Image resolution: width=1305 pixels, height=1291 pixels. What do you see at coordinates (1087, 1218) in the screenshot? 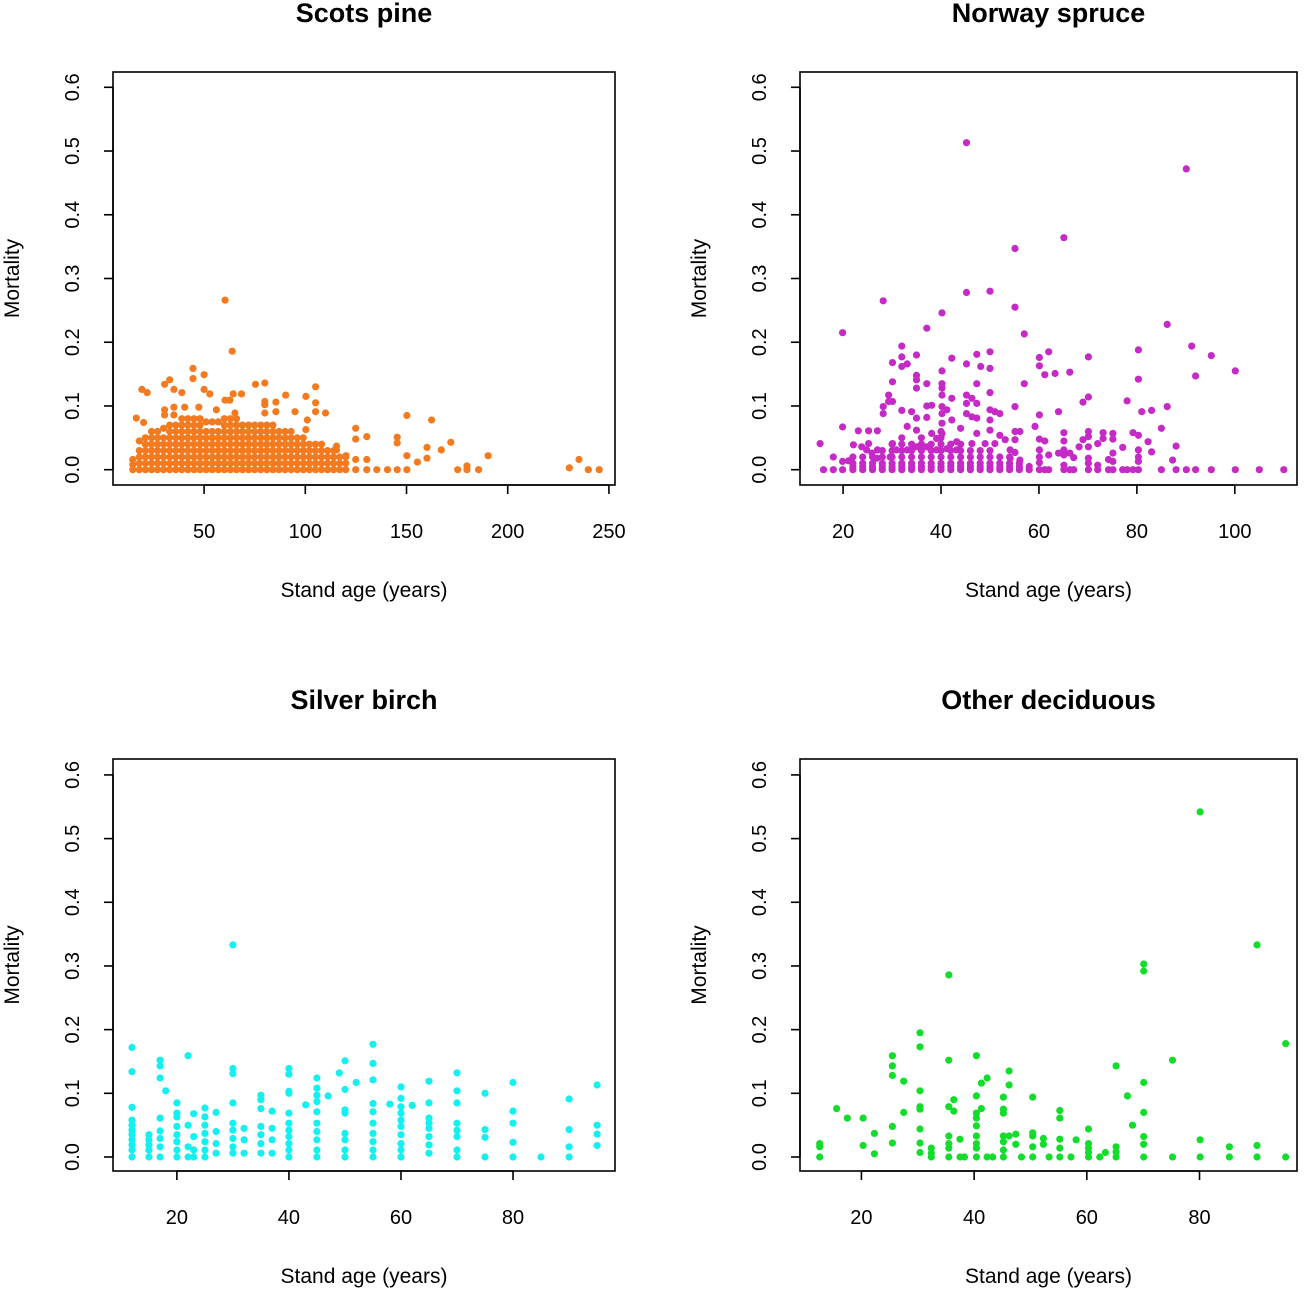
I see `x-tick-label: 60` at bounding box center [1087, 1218].